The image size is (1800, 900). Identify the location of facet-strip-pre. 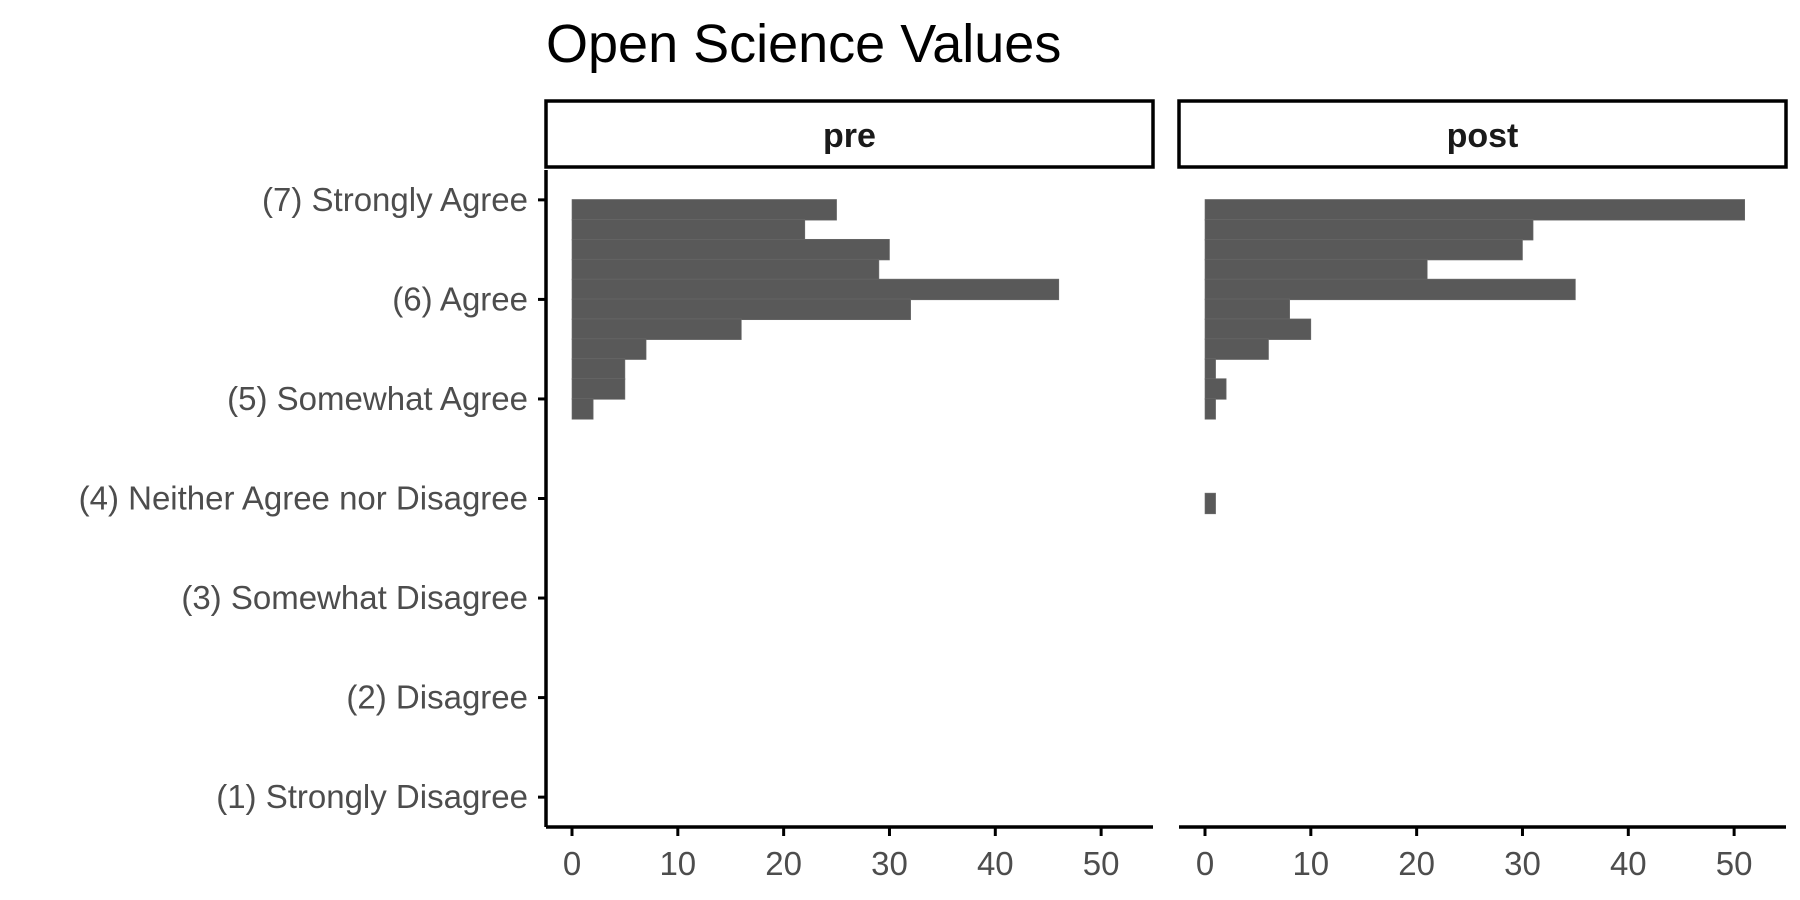
(849, 134).